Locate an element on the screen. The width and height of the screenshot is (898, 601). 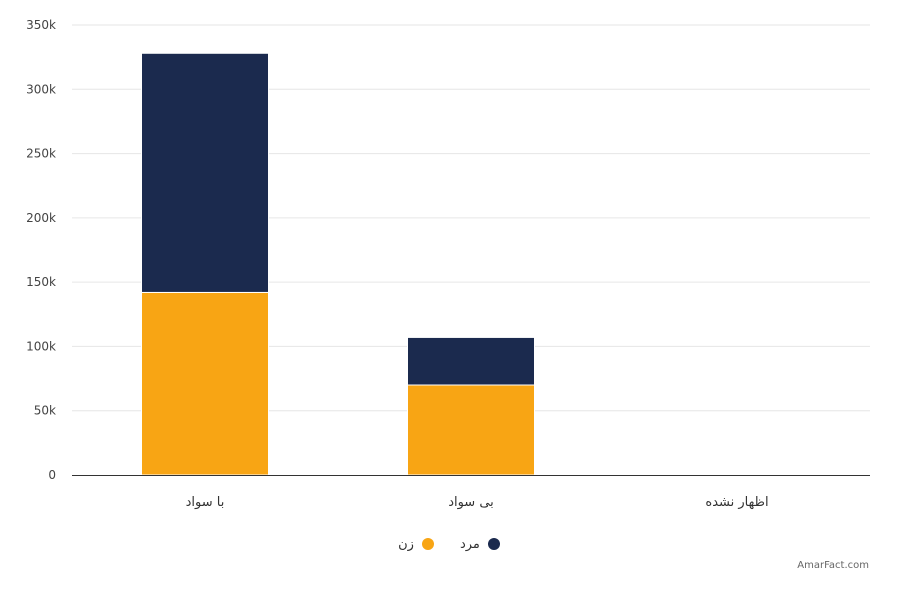
y-tick-label: 350k is located at coordinates (41, 25).